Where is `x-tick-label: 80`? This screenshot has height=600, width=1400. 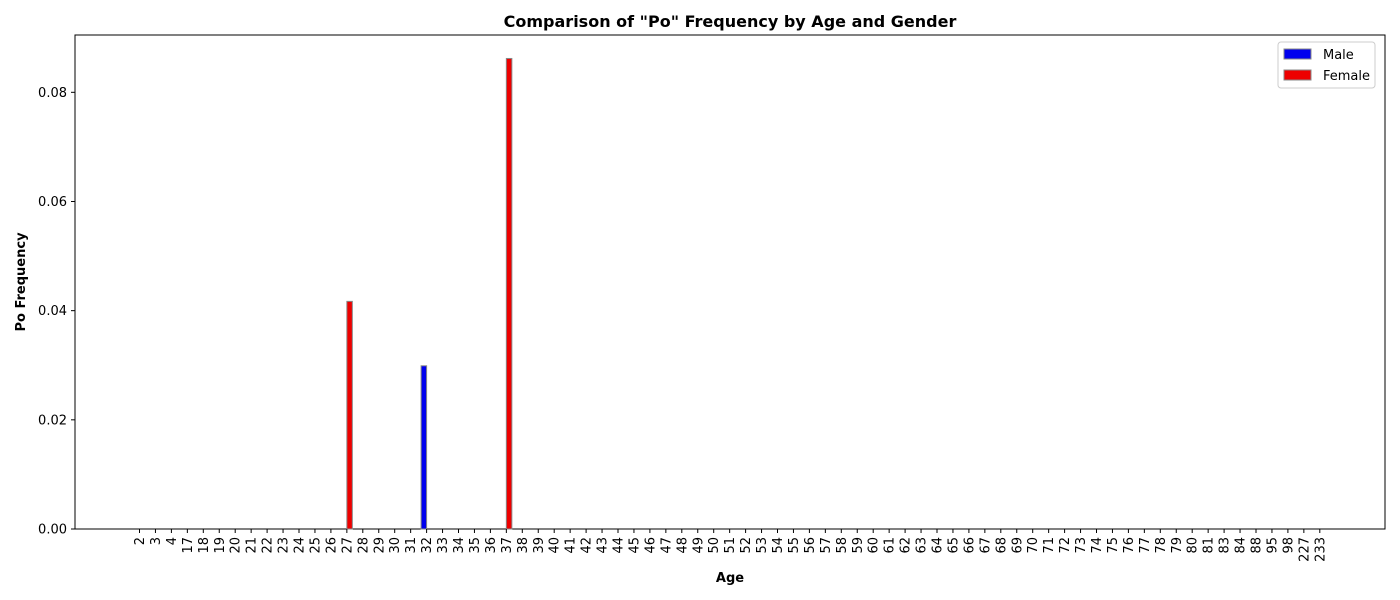 x-tick-label: 80 is located at coordinates (1193, 545).